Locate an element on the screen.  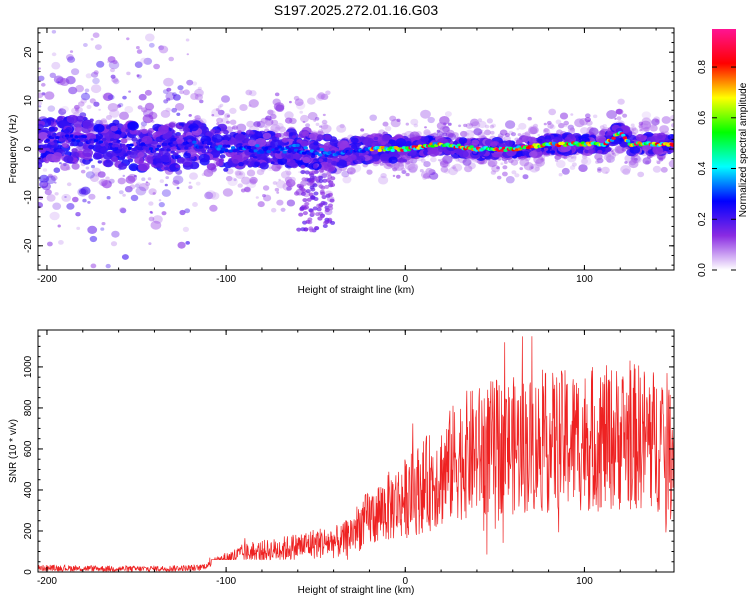
snr-x-tick-label: 100 is located at coordinates (584, 581).